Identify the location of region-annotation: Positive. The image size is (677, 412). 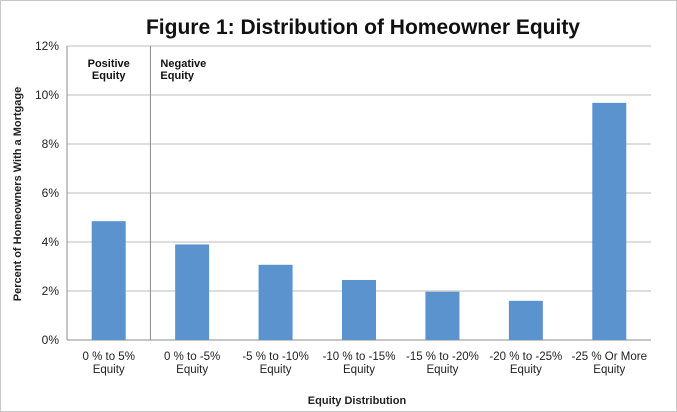
(109, 64).